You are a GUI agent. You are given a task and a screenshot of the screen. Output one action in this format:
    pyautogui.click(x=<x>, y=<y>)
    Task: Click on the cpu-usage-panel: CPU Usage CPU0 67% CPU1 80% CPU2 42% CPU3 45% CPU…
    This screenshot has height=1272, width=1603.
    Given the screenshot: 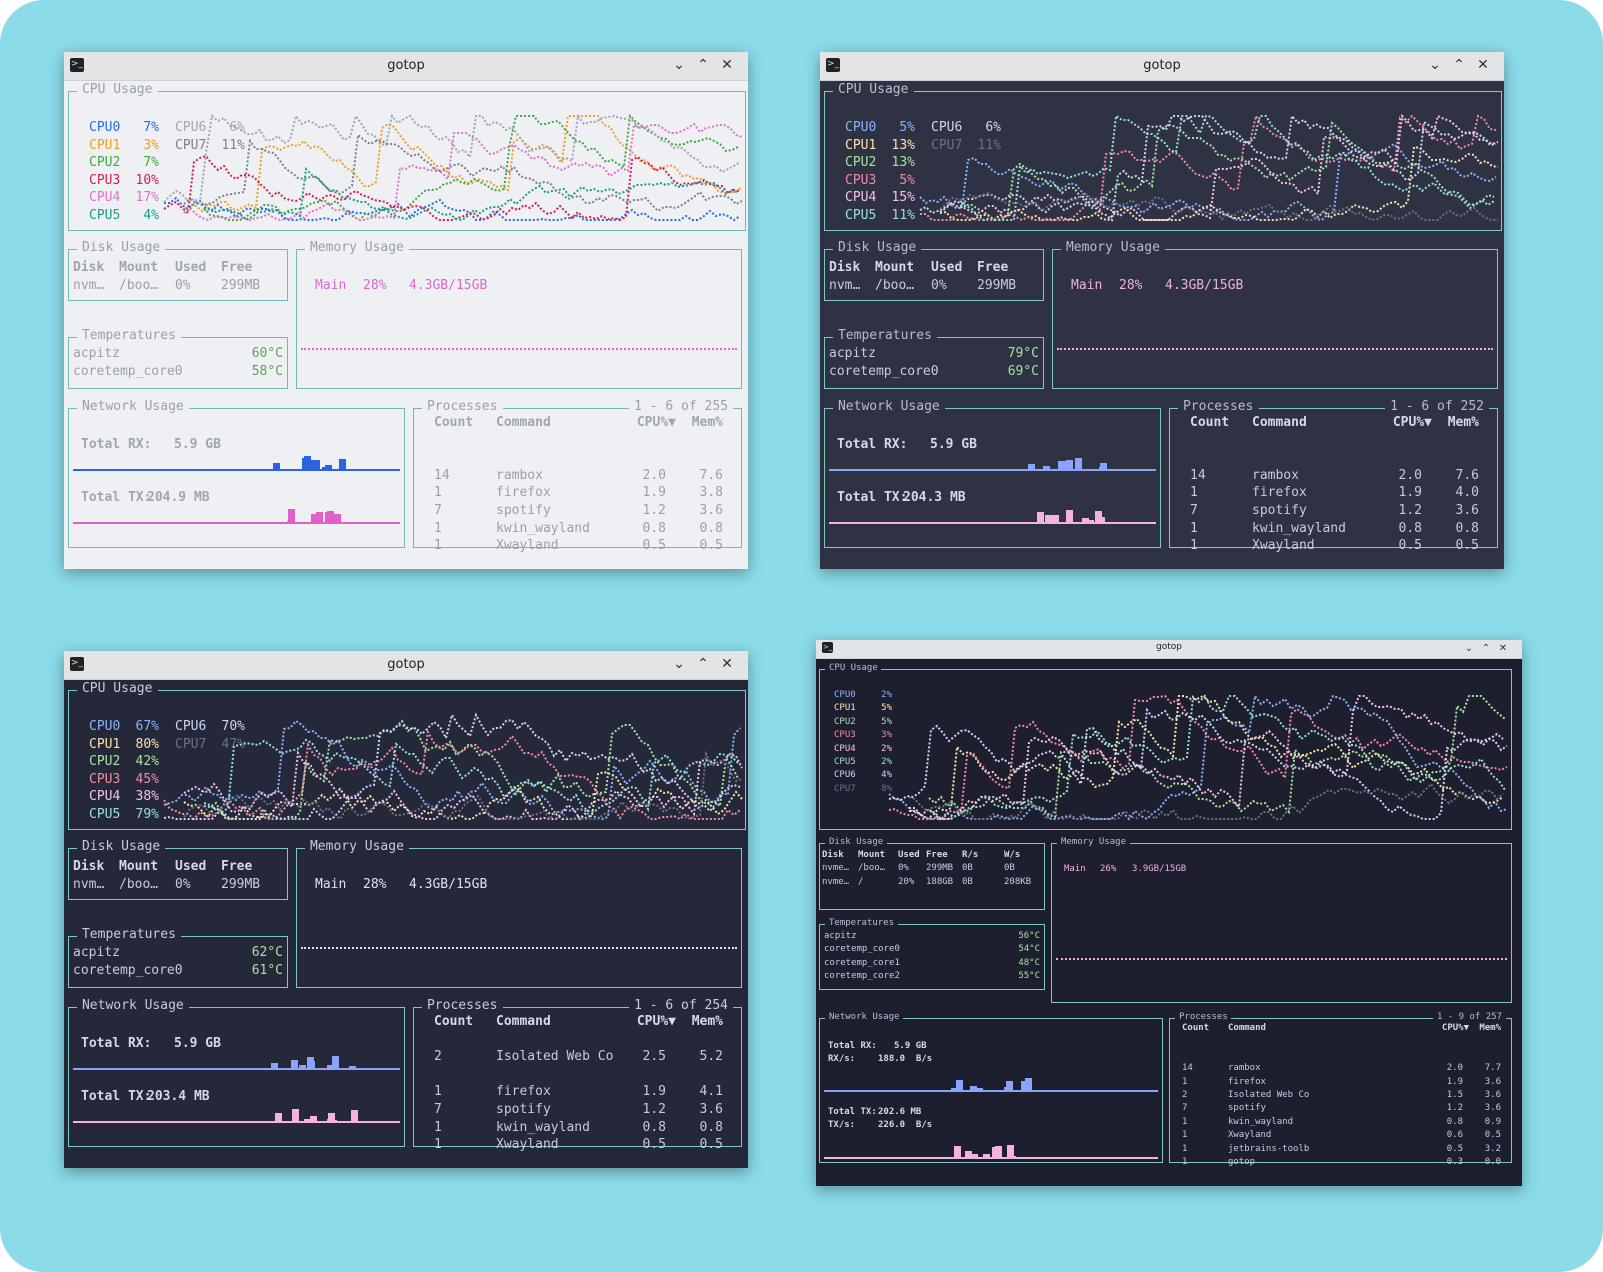 What is the action you would take?
    pyautogui.click(x=407, y=755)
    